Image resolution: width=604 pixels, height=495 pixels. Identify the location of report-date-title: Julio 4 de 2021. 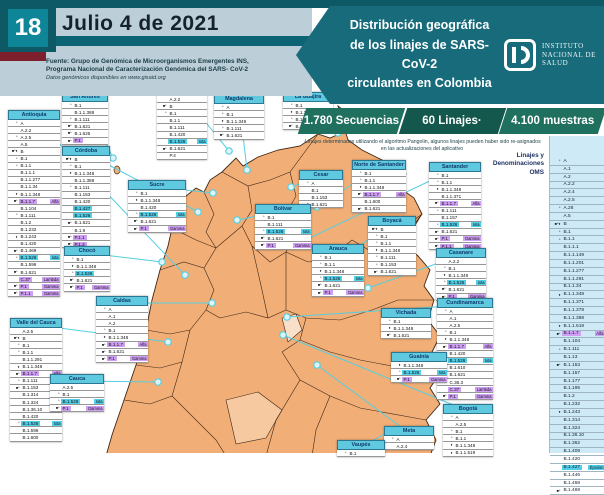
(140, 23).